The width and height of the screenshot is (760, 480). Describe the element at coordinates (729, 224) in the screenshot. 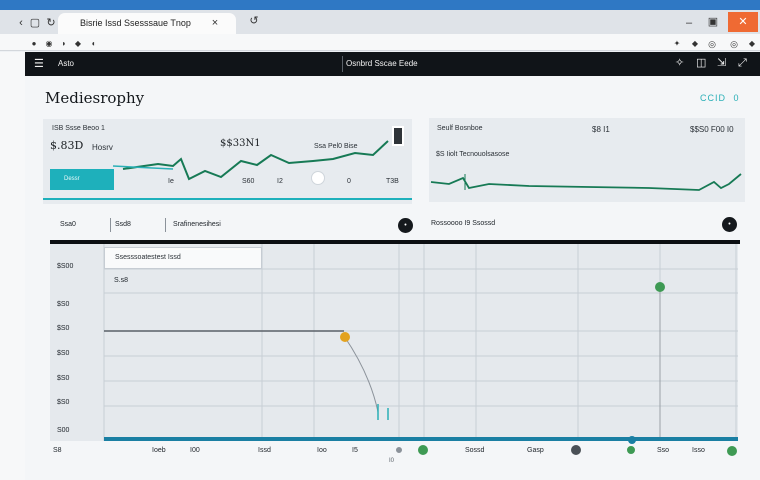

I see `help-icon: •` at that location.